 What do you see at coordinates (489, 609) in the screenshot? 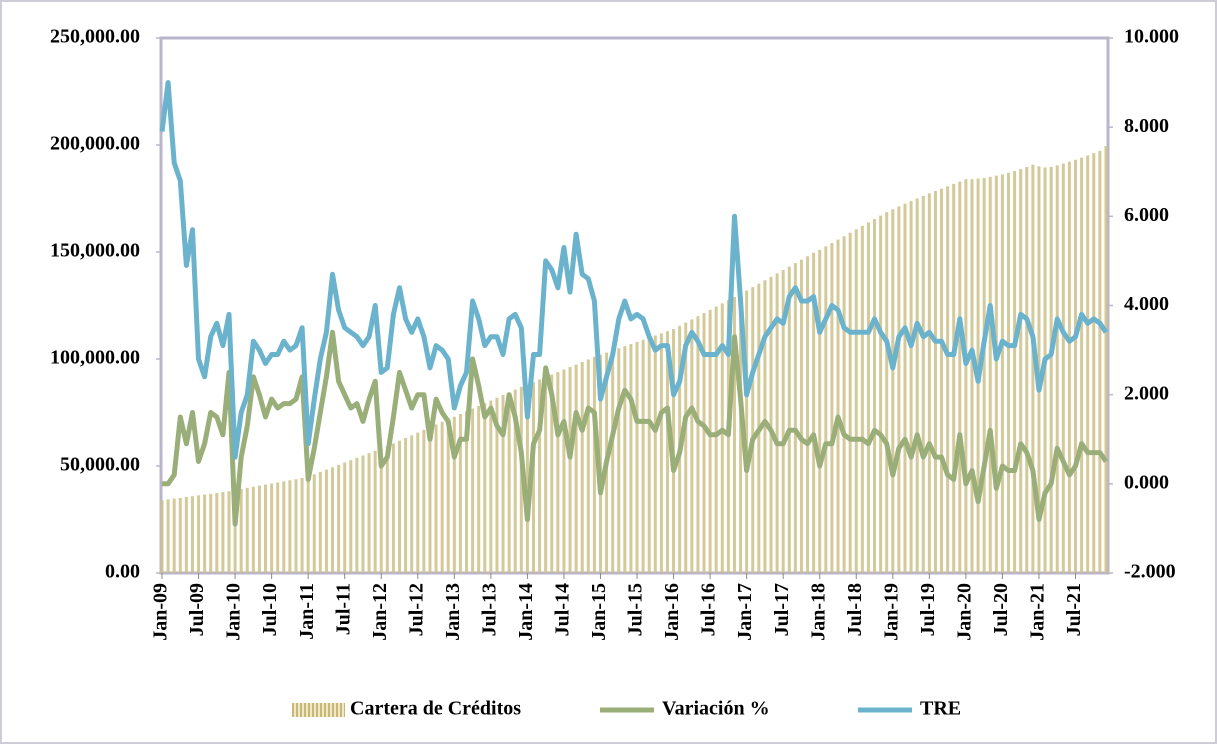
I see `x-tick-label: Jul-13` at bounding box center [489, 609].